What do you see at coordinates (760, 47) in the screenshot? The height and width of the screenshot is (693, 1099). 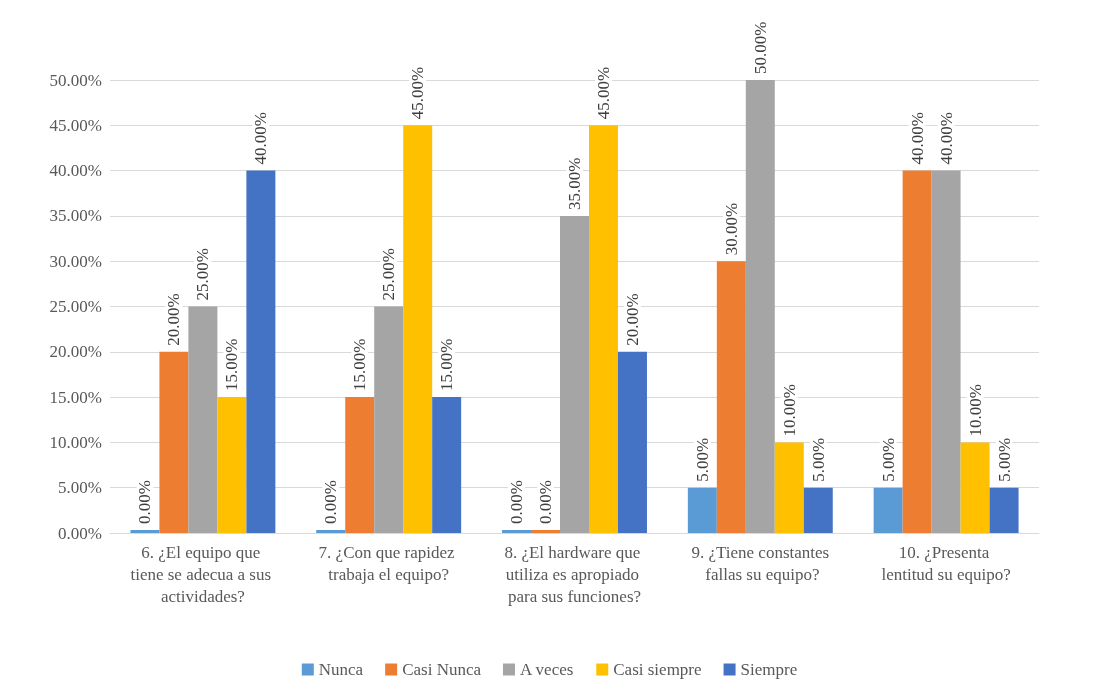 I see `data-label: 50.00%` at bounding box center [760, 47].